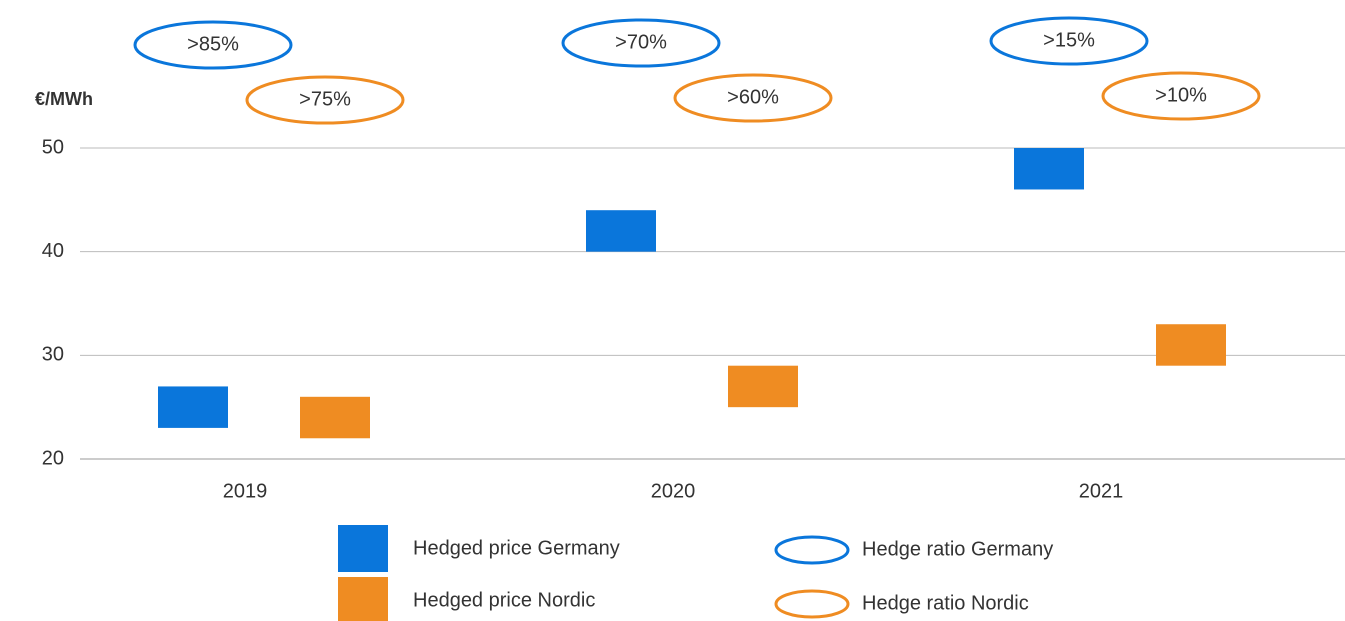 This screenshot has height=621, width=1345. I want to click on x-tick-label: 2019, so click(245, 491).